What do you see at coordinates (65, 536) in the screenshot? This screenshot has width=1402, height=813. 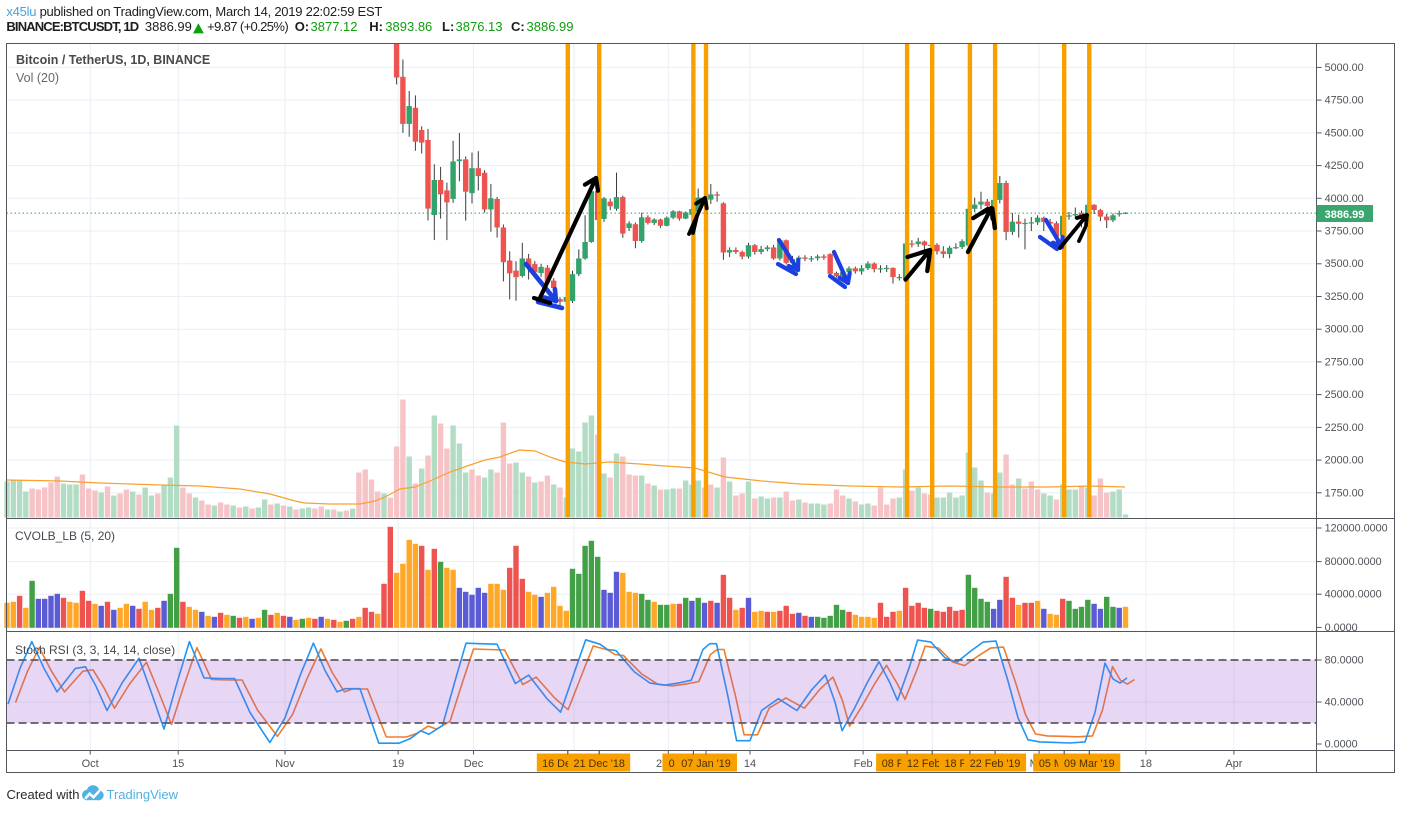 I see `svg-text: CVOLB_LB (5, 20)` at bounding box center [65, 536].